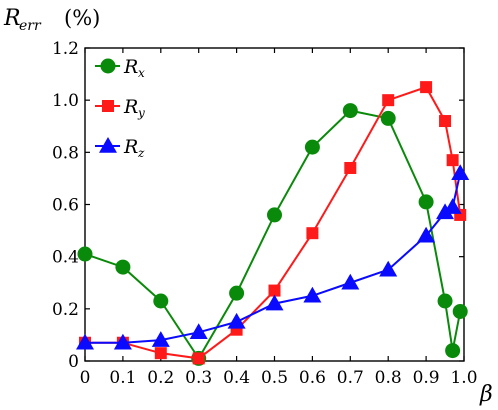 The width and height of the screenshot is (498, 410). What do you see at coordinates (160, 378) in the screenshot?
I see `x-tick-label: 0.2` at bounding box center [160, 378].